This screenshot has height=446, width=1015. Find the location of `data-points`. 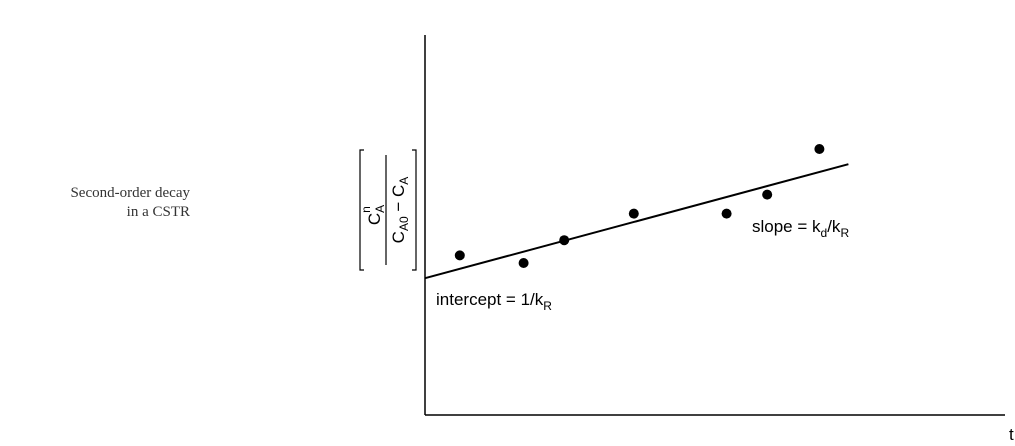

data-points is located at coordinates (639, 206).